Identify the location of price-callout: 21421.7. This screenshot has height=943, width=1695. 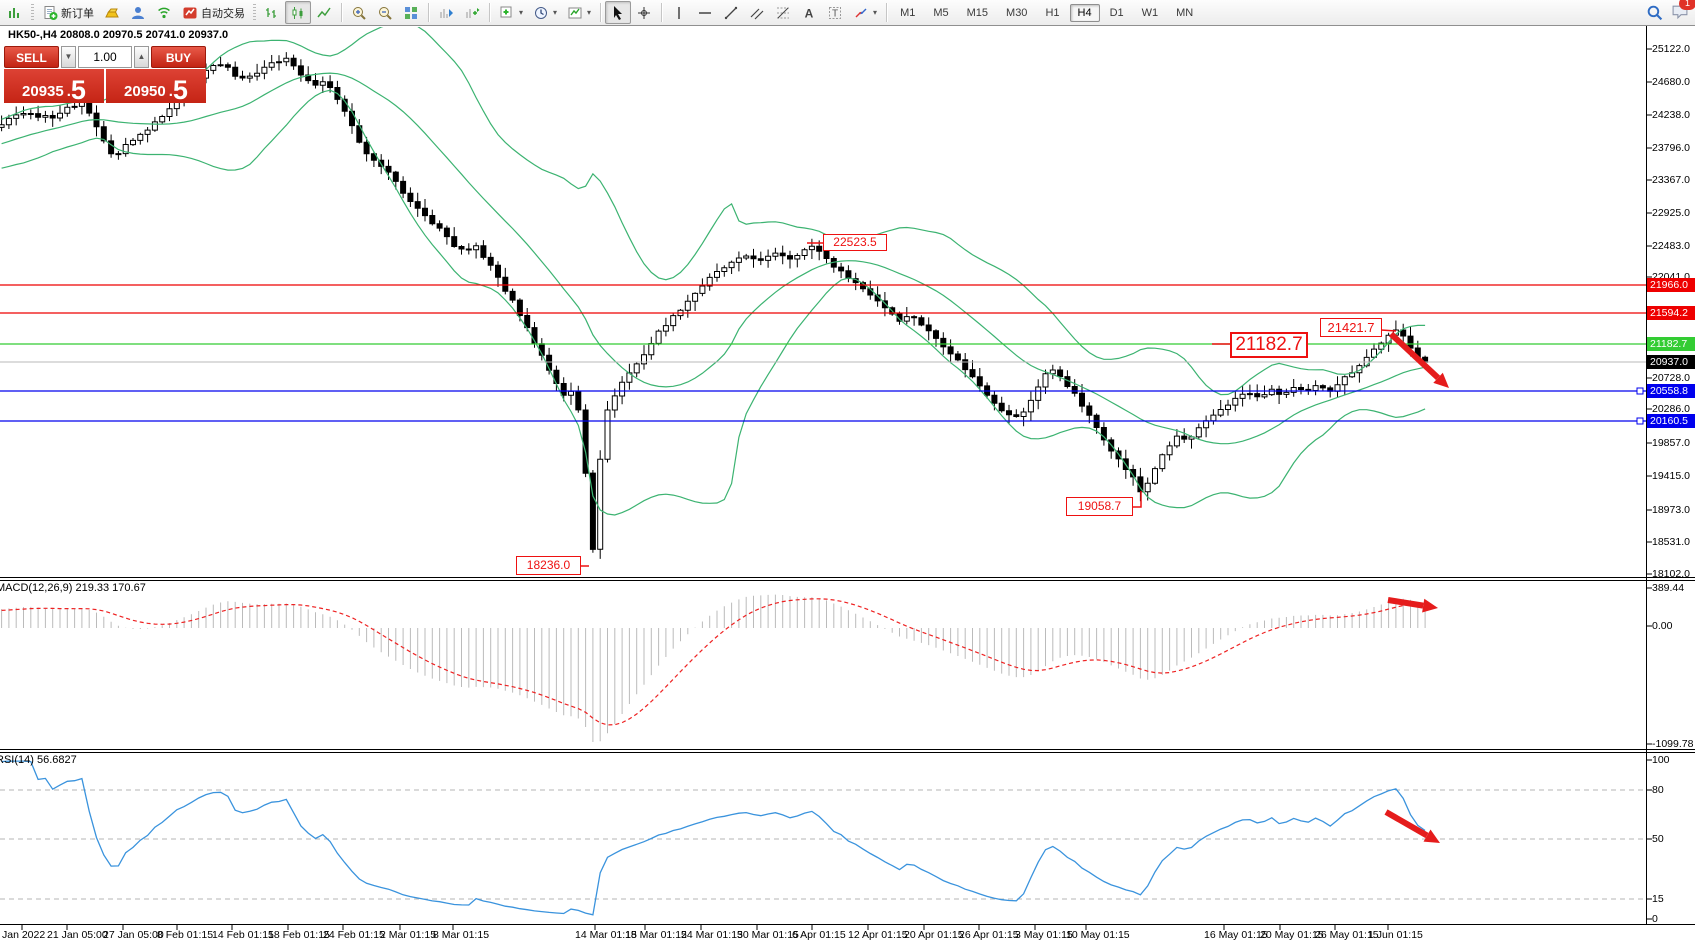
(1351, 327).